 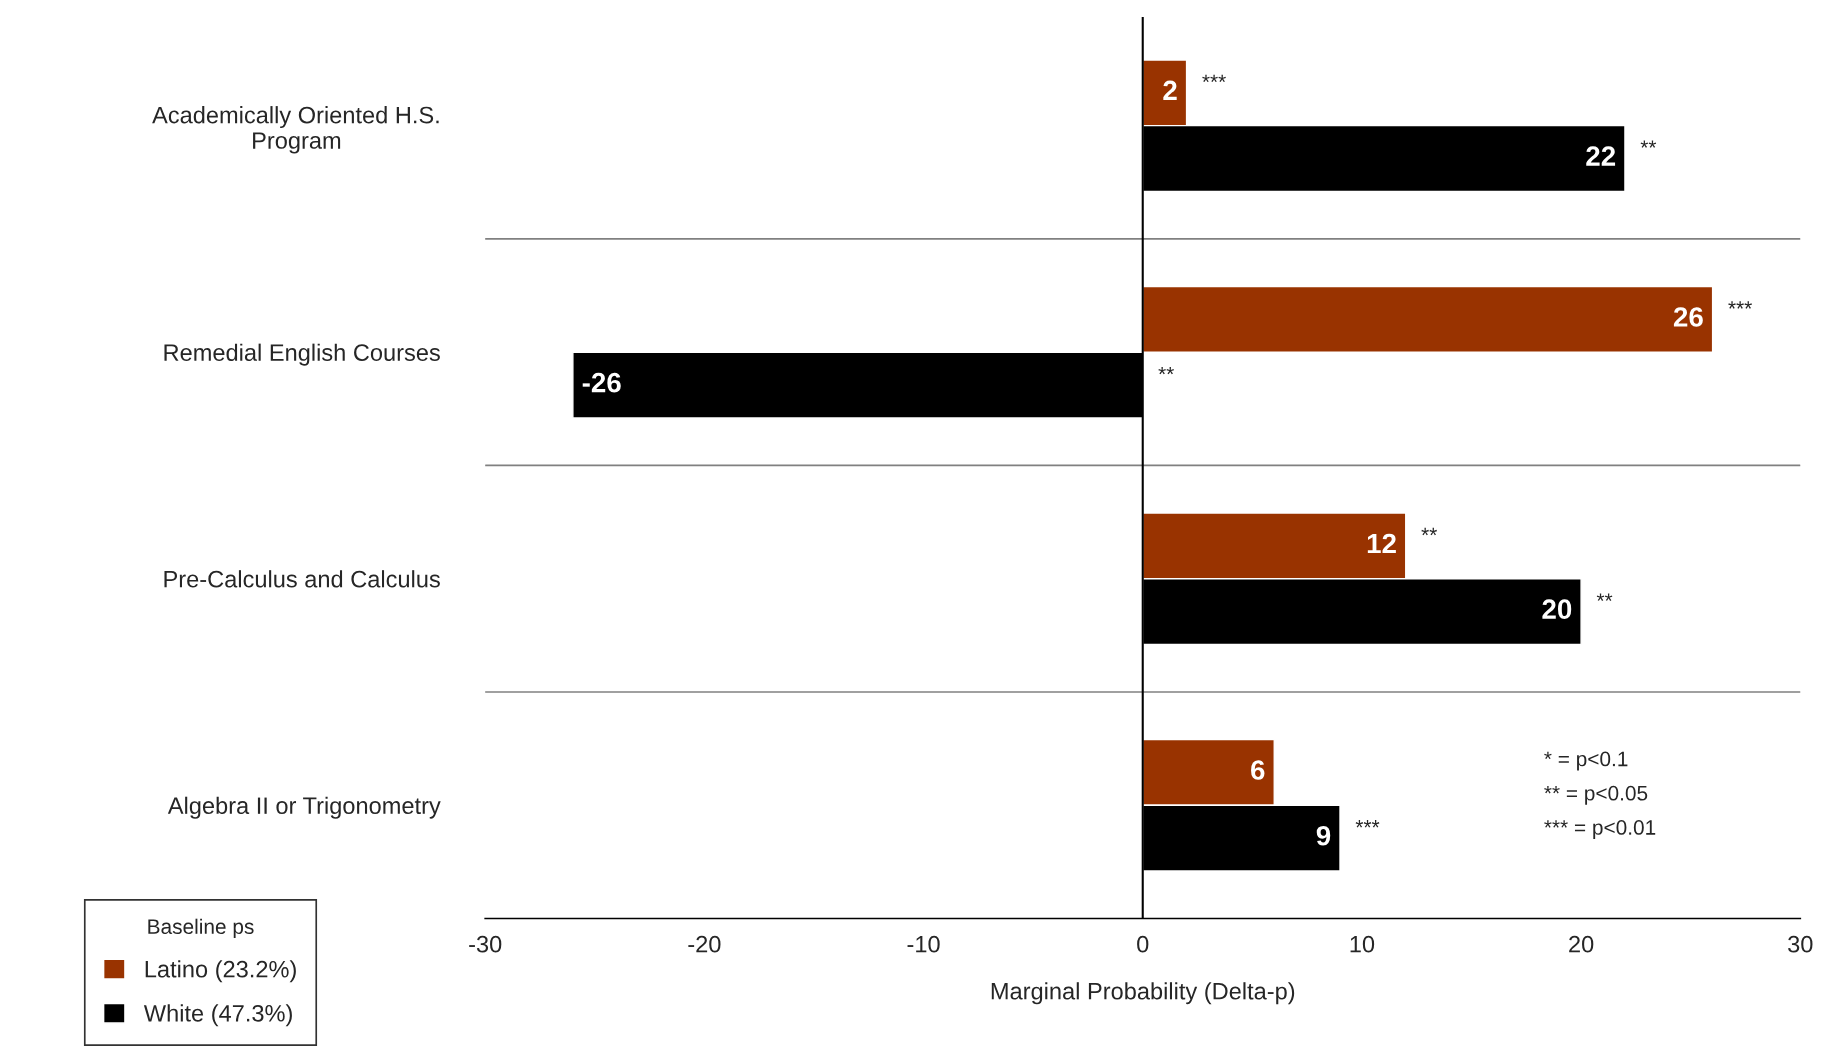 What do you see at coordinates (704, 944) in the screenshot?
I see `x-tick-label: -20` at bounding box center [704, 944].